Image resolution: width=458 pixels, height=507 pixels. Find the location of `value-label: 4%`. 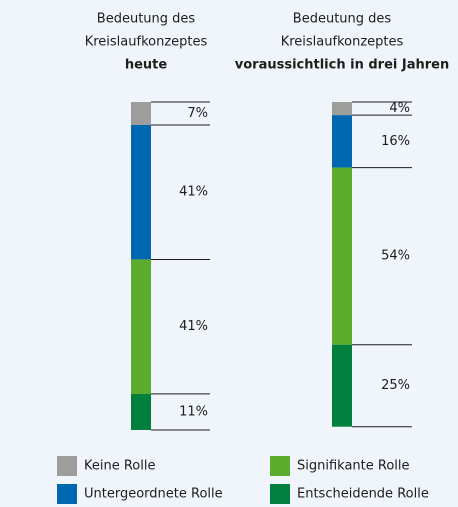

value-label: 4% is located at coordinates (399, 108).